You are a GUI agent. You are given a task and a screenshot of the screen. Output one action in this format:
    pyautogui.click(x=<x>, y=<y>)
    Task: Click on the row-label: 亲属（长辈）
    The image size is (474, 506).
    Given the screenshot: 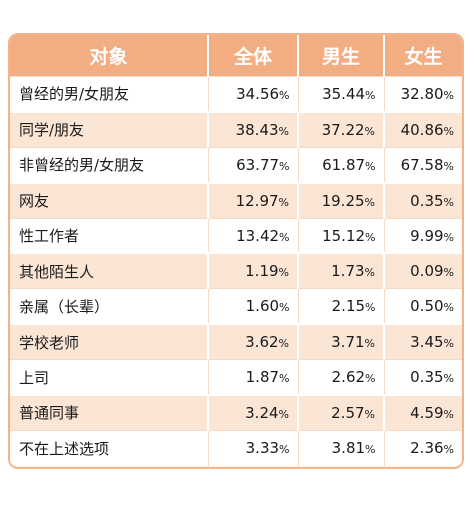 What is the action you would take?
    pyautogui.click(x=109, y=306)
    